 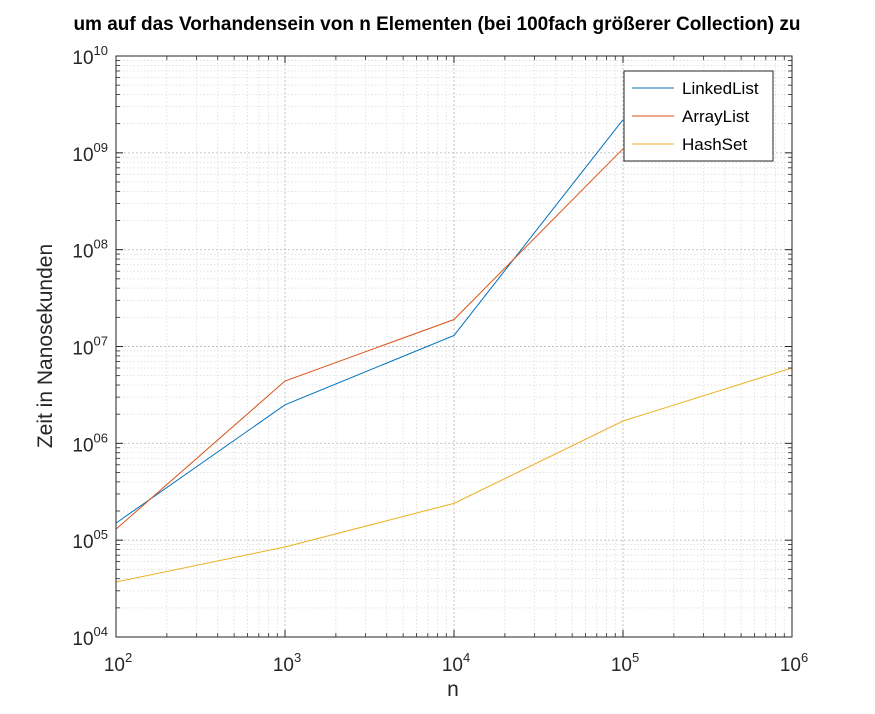 I want to click on y-tick-label: 1004, so click(x=90, y=637).